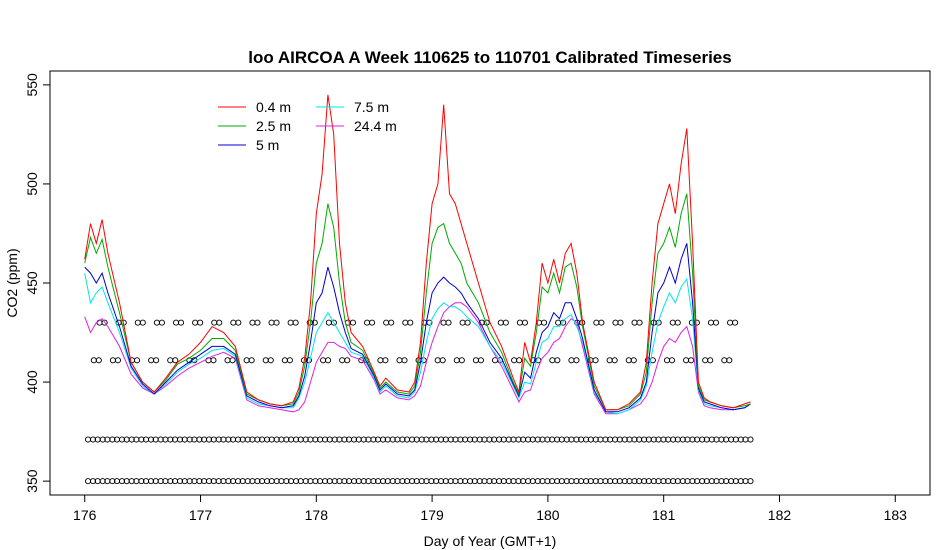 The image size is (950, 550). Describe the element at coordinates (548, 515) in the screenshot. I see `x-tick-label: 180` at that location.